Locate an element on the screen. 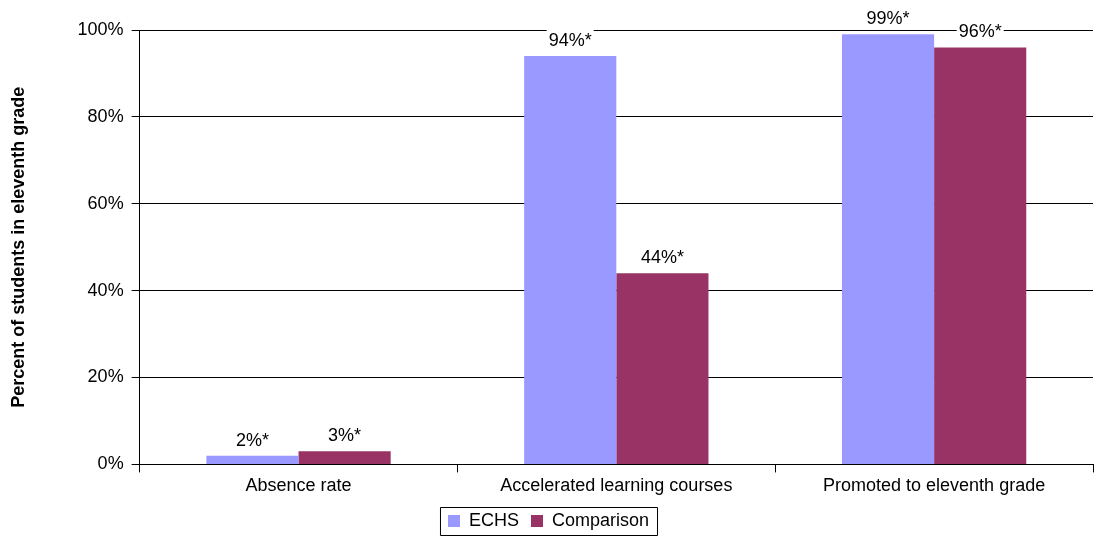 Image resolution: width=1099 pixels, height=544 pixels. y-tick-label: 40% is located at coordinates (105, 289).